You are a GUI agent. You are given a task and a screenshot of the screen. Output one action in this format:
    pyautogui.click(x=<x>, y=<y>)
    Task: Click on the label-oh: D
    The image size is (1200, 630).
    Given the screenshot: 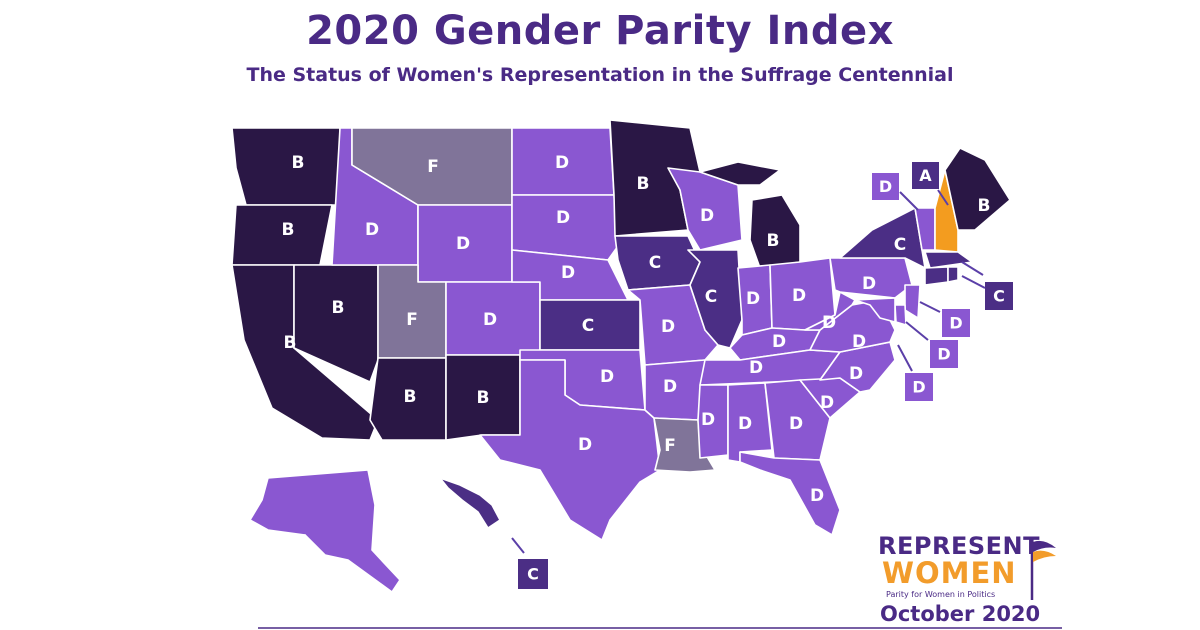 What is the action you would take?
    pyautogui.click(x=799, y=296)
    